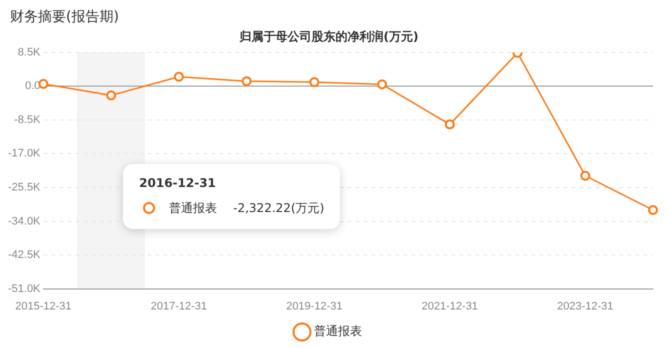  Describe the element at coordinates (25, 188) in the screenshot. I see `y-tick-label: -25.5K` at that location.